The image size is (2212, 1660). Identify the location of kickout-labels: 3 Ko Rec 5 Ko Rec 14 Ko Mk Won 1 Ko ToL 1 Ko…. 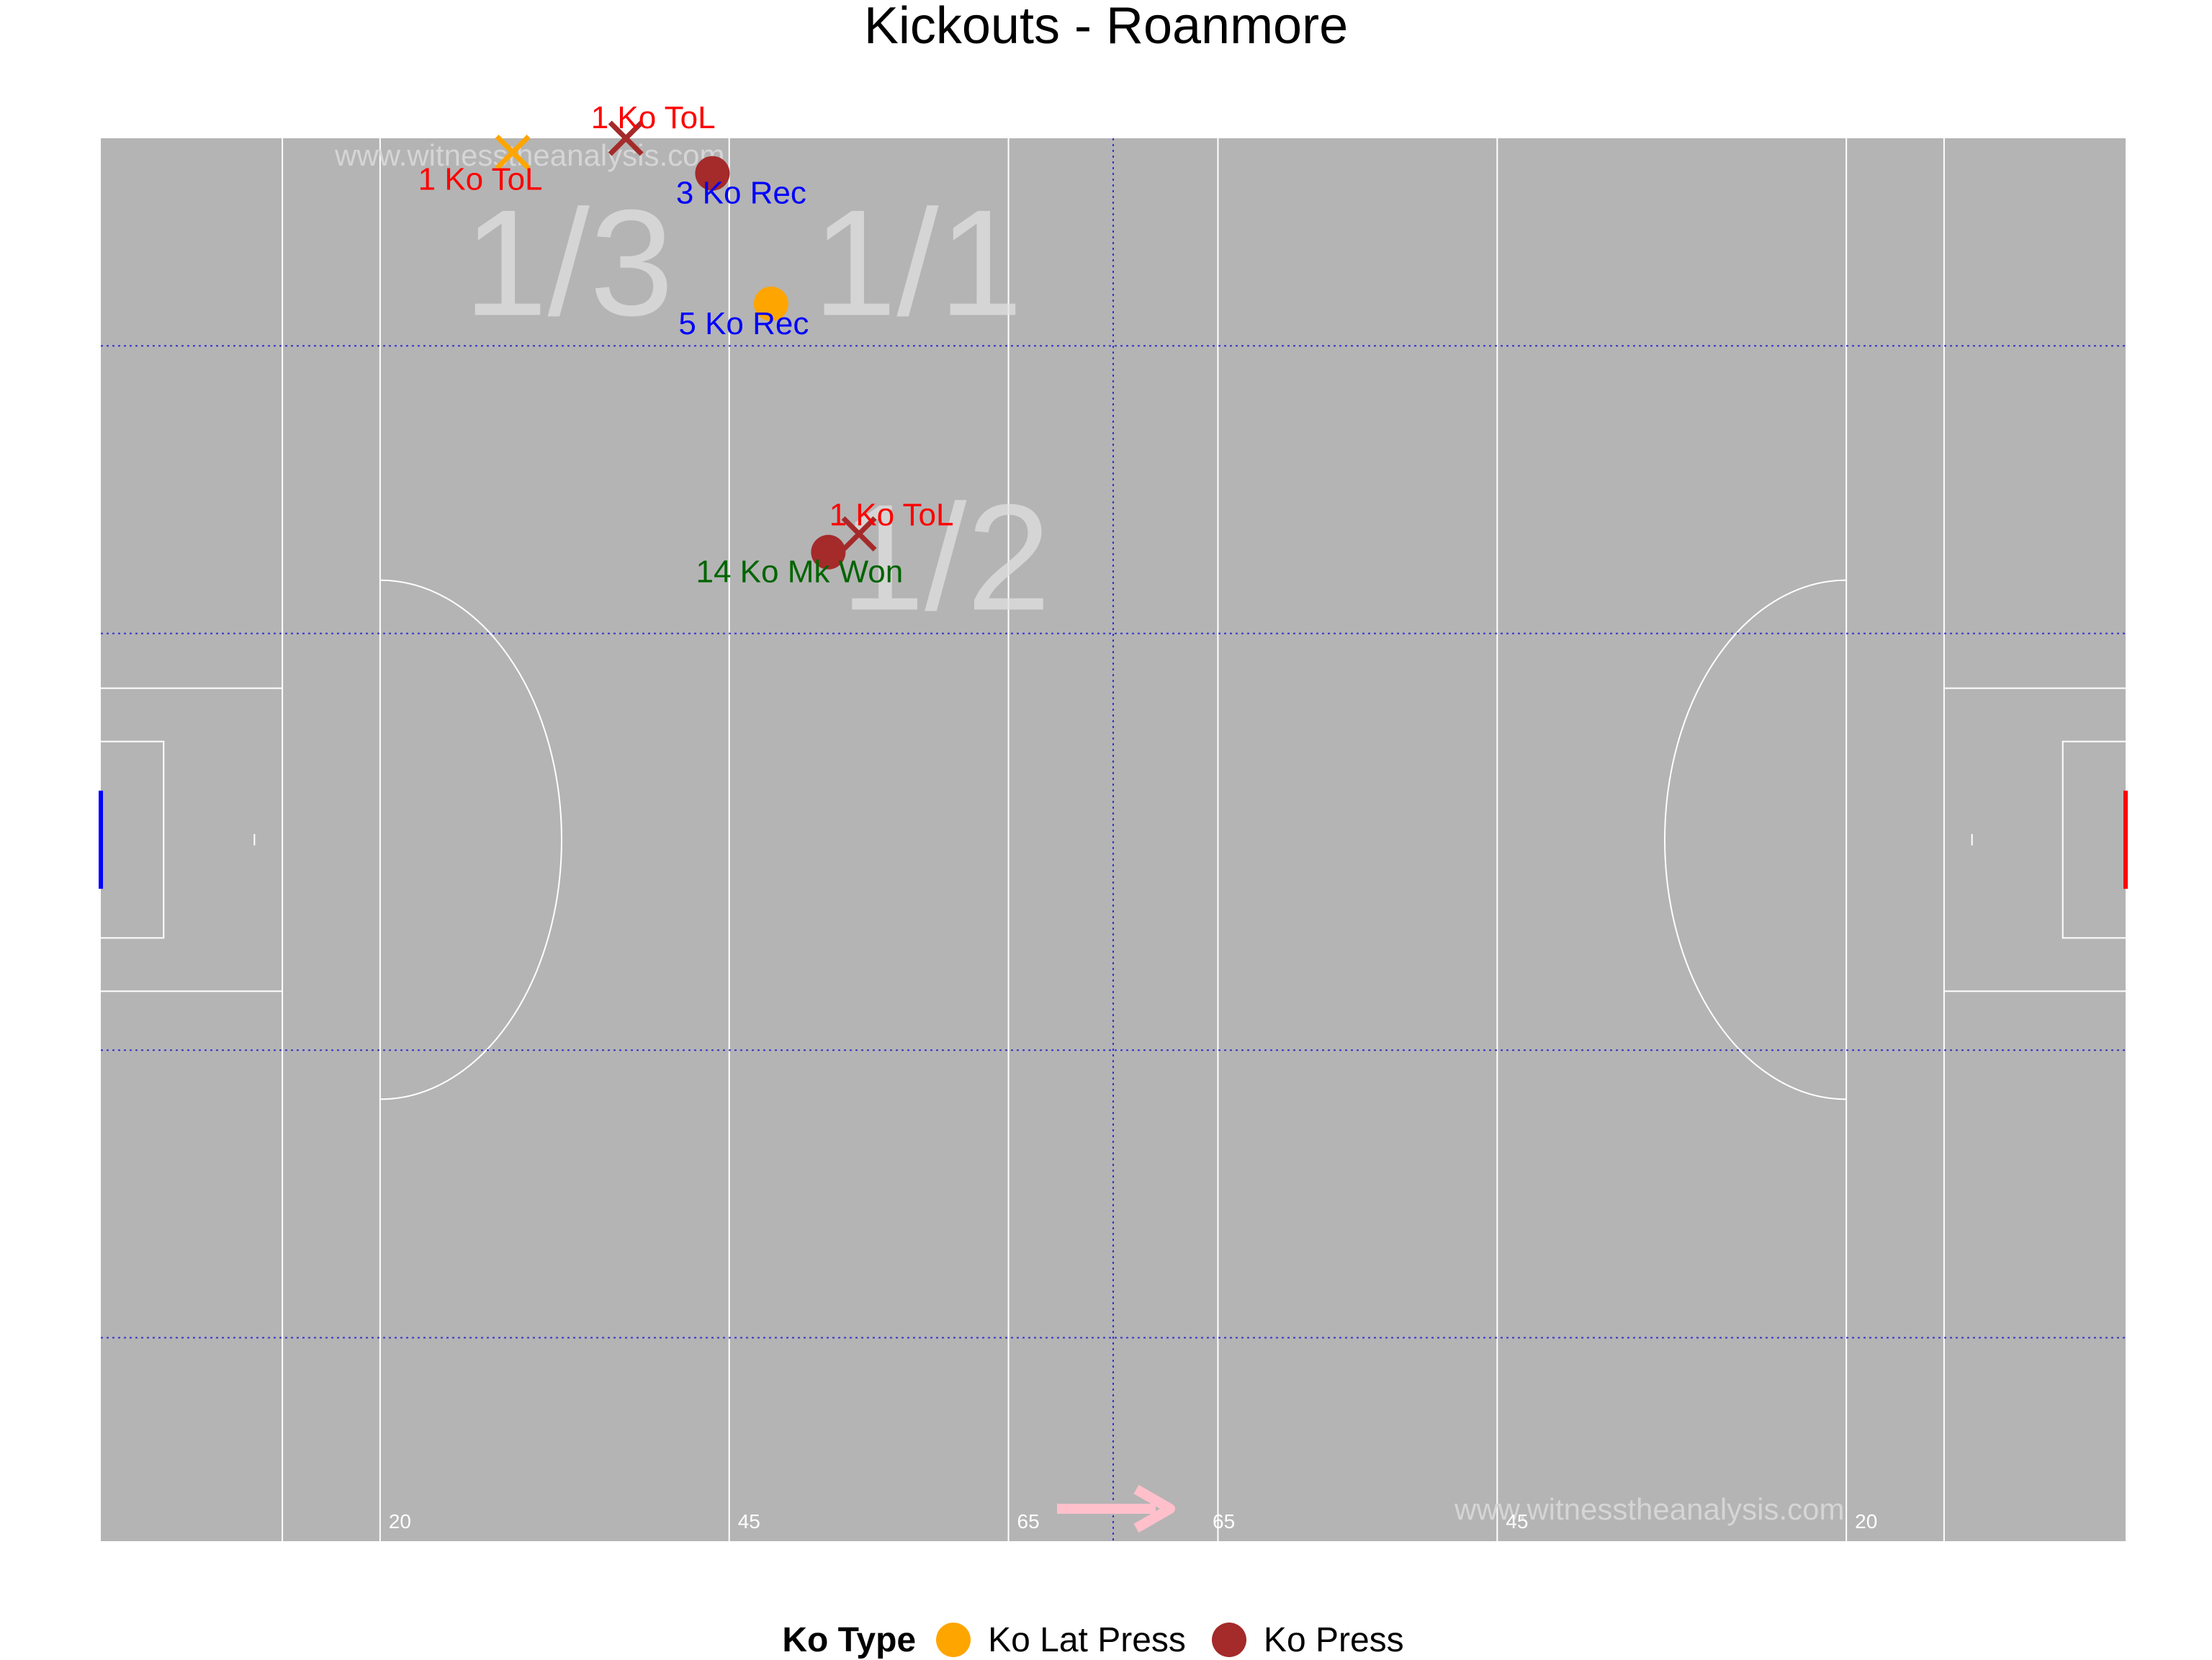
(686, 345).